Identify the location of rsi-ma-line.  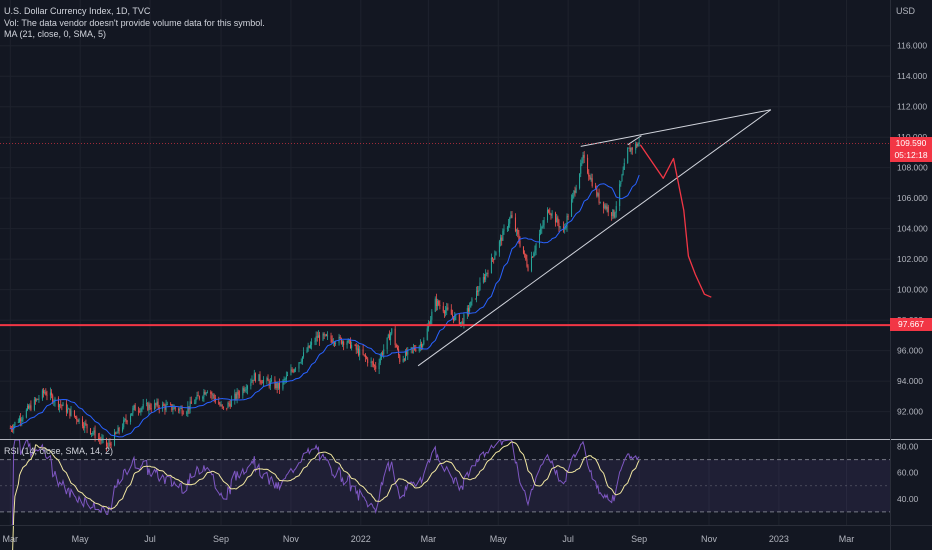
(326, 495).